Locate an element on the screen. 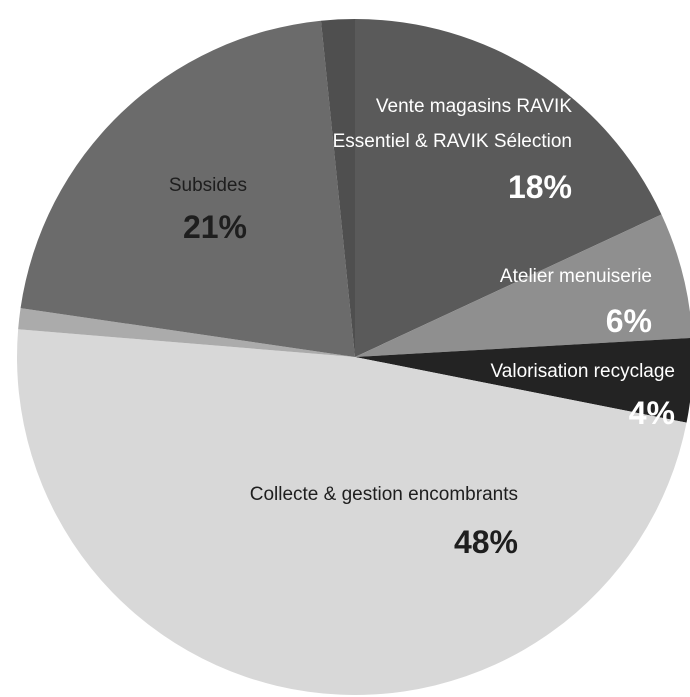  slice-label-atelier-menuiserie: Atelier menuiserie is located at coordinates (576, 276).